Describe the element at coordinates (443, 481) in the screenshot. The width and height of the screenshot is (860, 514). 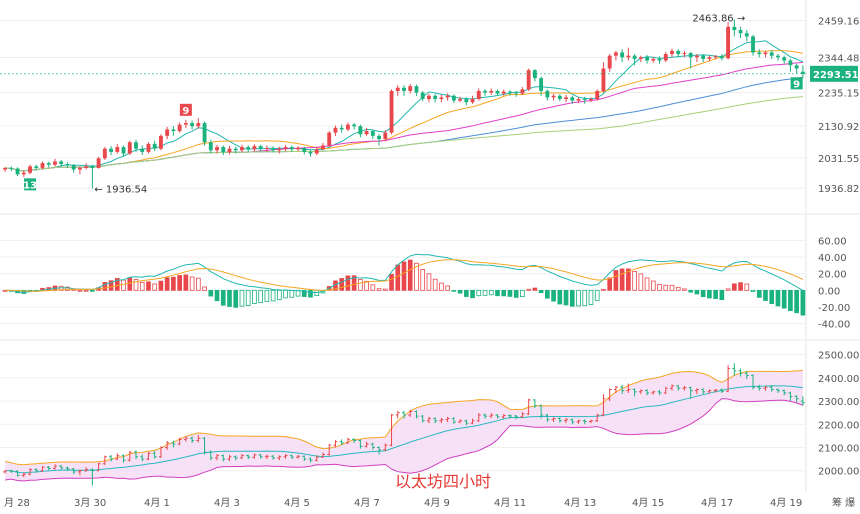
I see `watermark: 以太坊四小时` at that location.